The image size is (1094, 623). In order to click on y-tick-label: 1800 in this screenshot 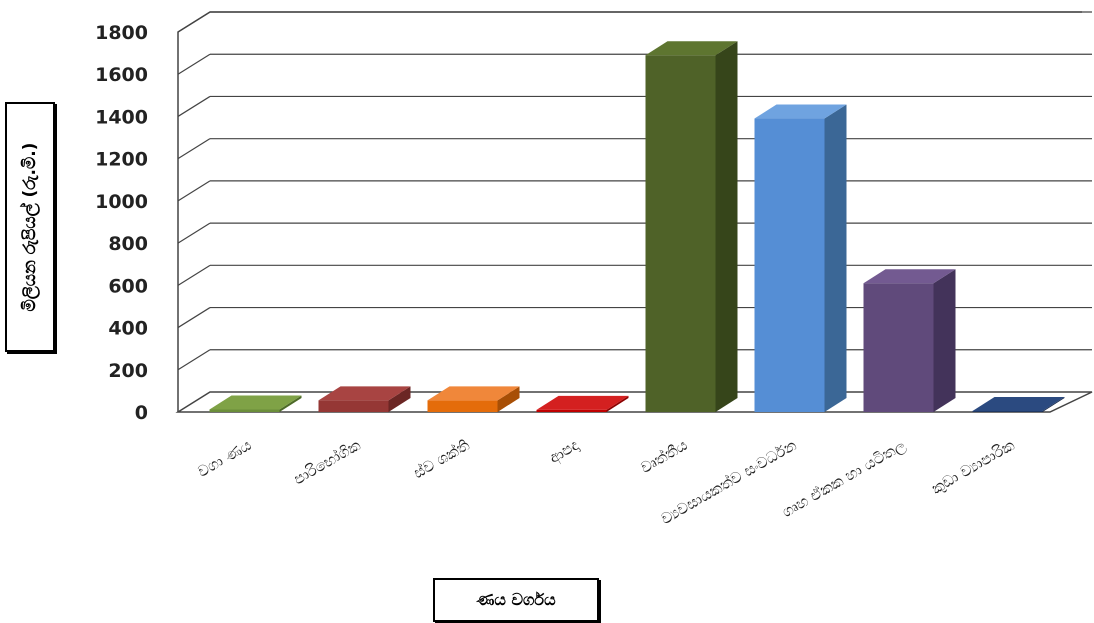, I will do `click(121, 33)`.